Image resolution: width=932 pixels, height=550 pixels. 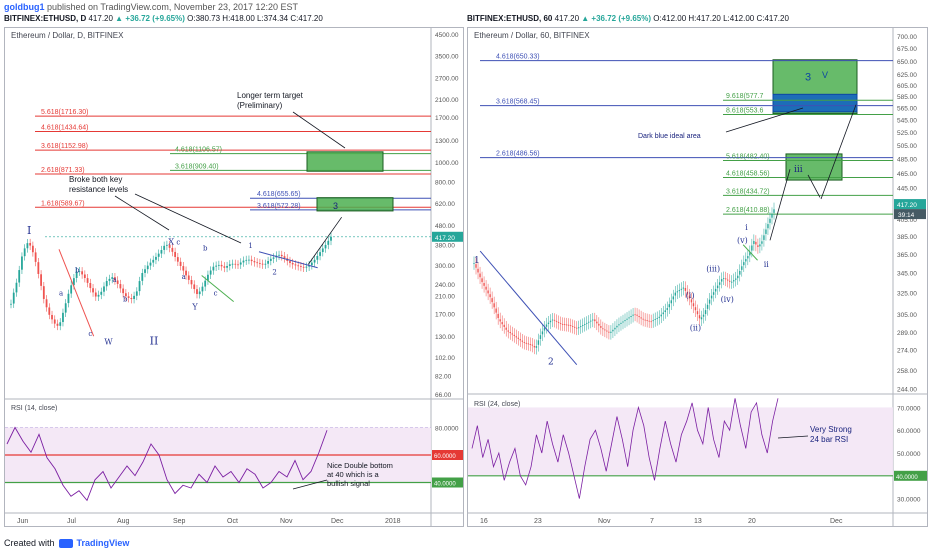 What do you see at coordinates (713, 269) in the screenshot?
I see `right-wave-label: (iii)` at bounding box center [713, 269].